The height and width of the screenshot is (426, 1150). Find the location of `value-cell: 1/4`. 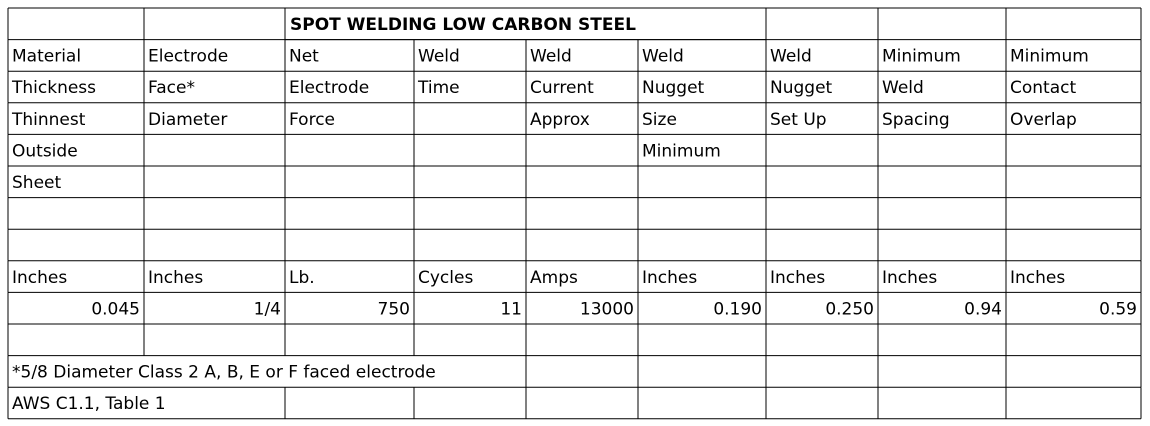

value-cell: 1/4 is located at coordinates (267, 309).